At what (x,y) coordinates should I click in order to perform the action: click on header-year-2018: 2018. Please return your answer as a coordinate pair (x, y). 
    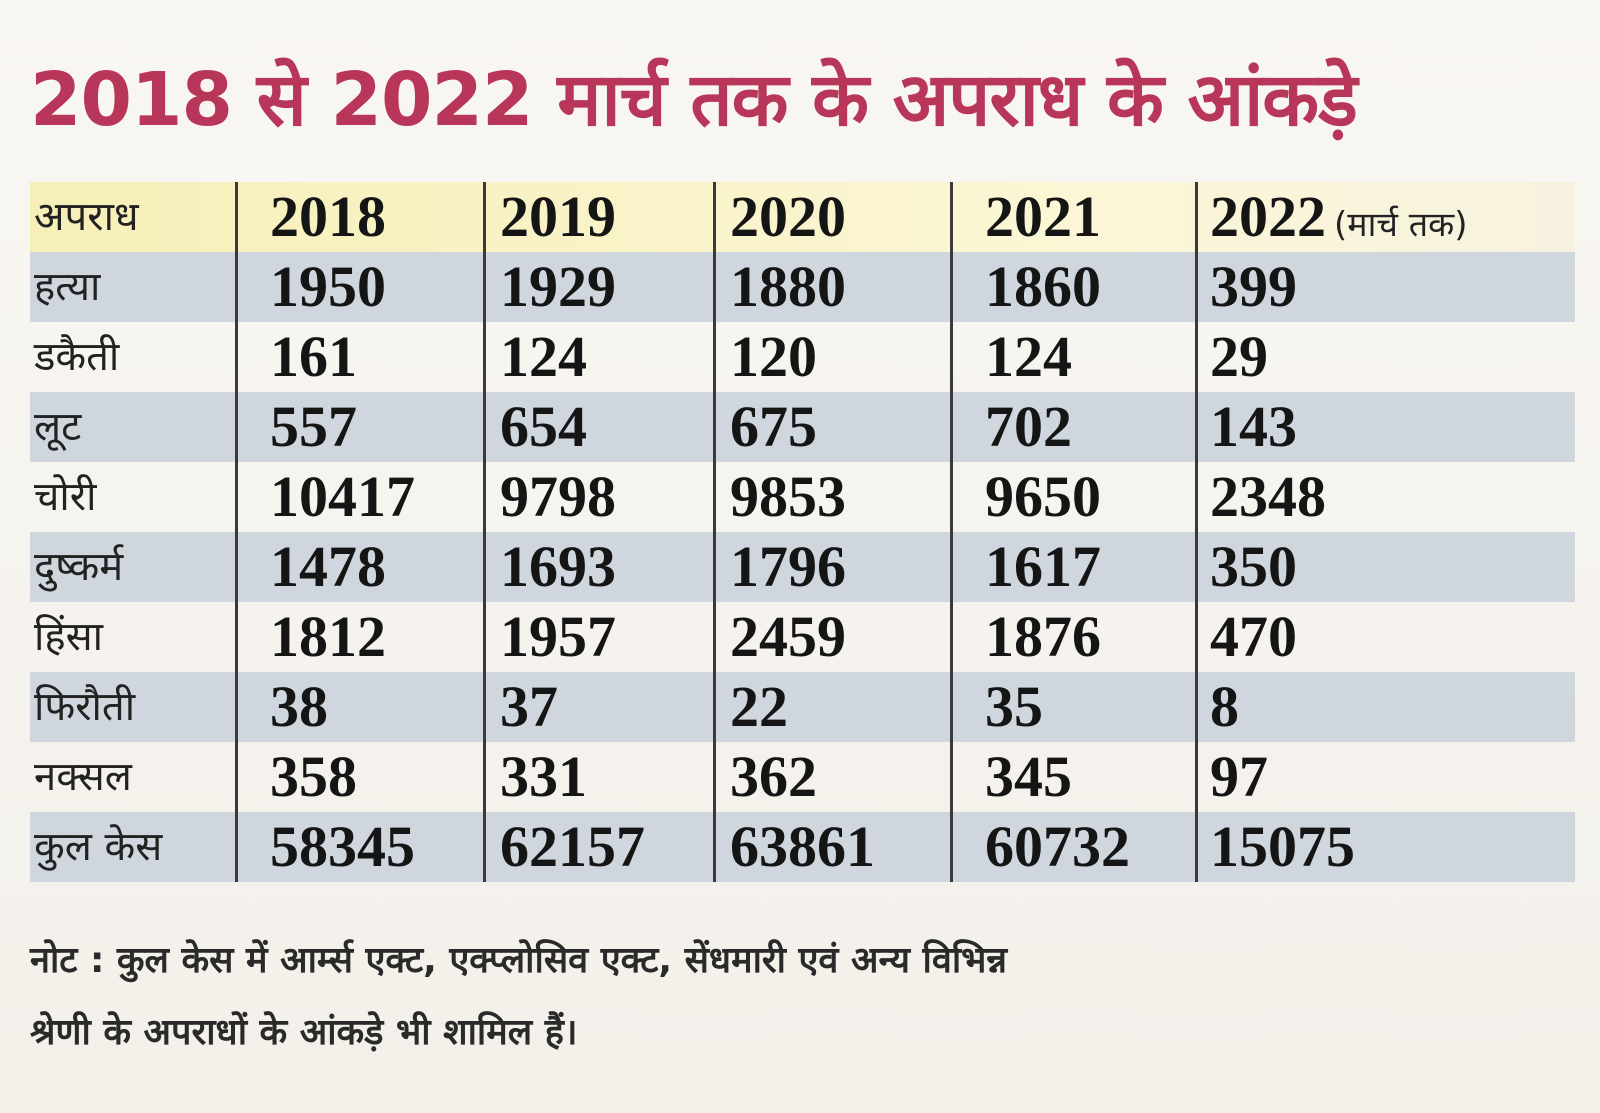
    Looking at the image, I should click on (328, 216).